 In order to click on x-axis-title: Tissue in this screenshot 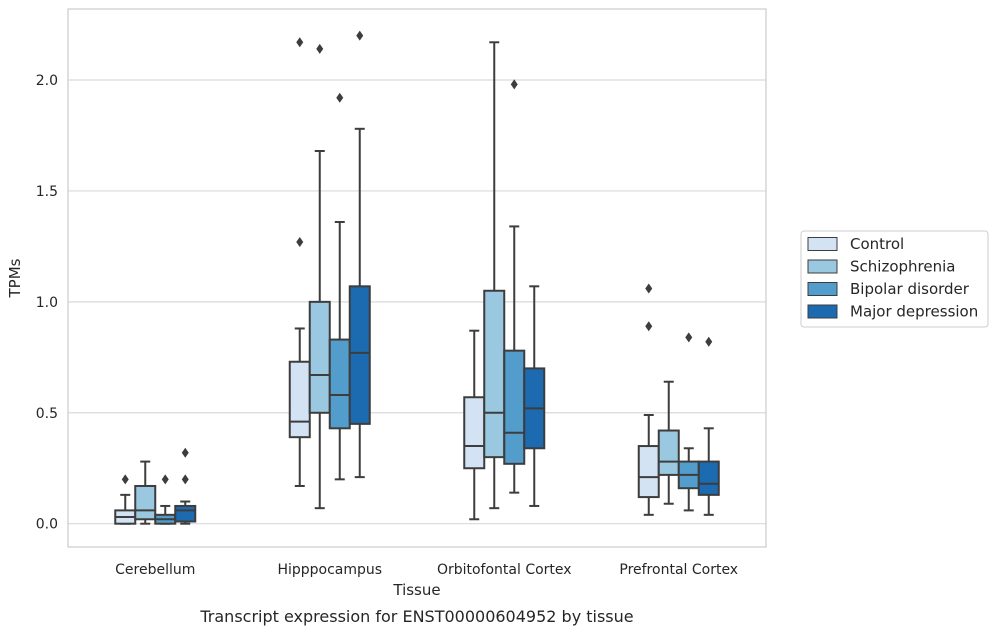, I will do `click(416, 590)`.